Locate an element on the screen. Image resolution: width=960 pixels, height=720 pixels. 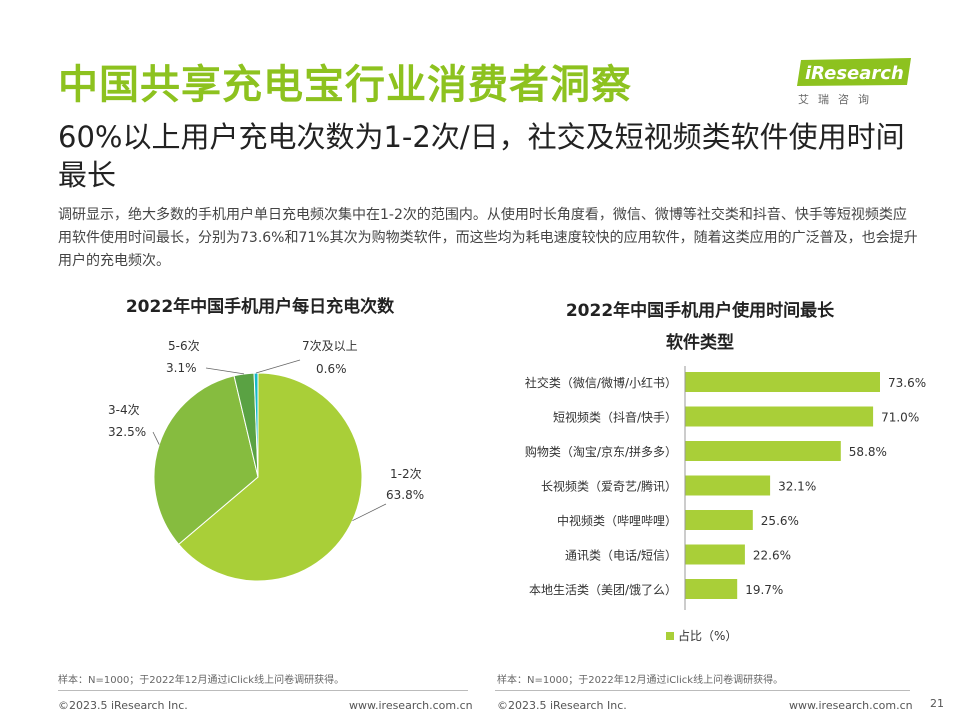
legend-label: 占比（%） is located at coordinates (707, 635).